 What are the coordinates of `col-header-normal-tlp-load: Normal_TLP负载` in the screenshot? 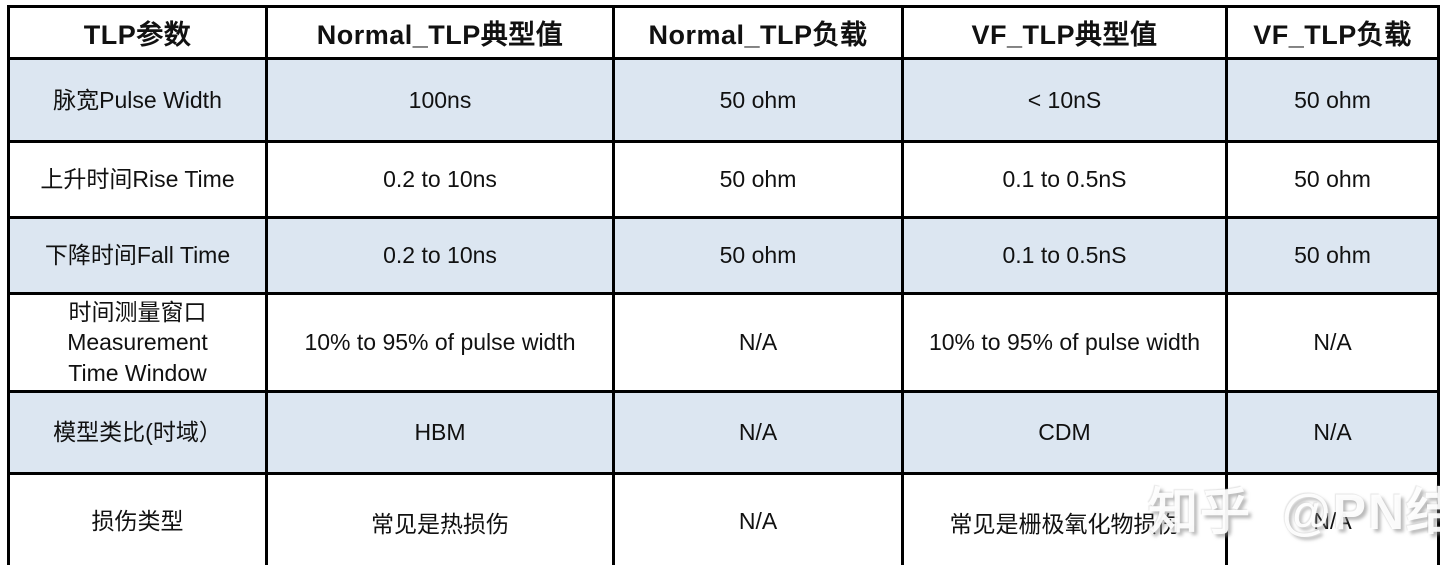 It's located at (758, 32).